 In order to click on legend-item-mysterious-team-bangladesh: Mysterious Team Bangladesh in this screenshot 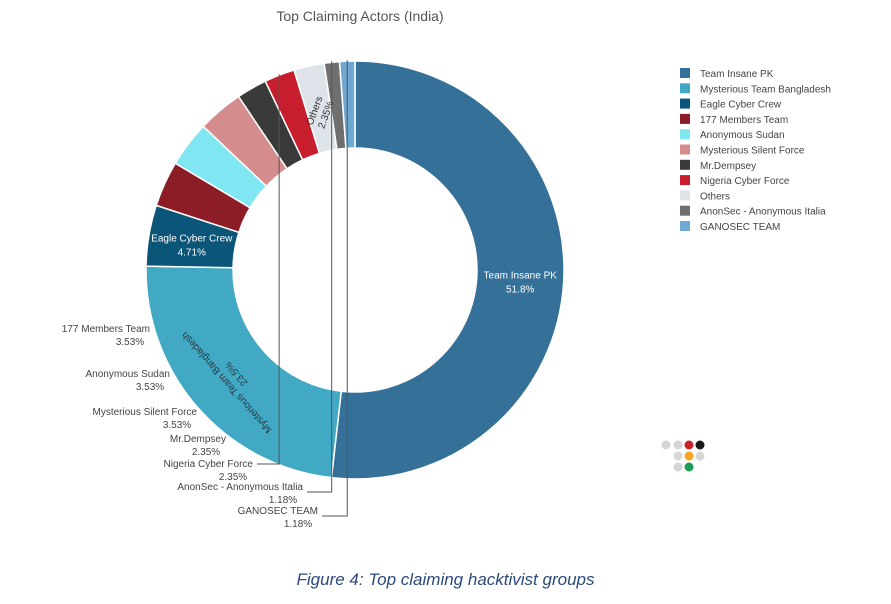, I will do `click(755, 89)`.